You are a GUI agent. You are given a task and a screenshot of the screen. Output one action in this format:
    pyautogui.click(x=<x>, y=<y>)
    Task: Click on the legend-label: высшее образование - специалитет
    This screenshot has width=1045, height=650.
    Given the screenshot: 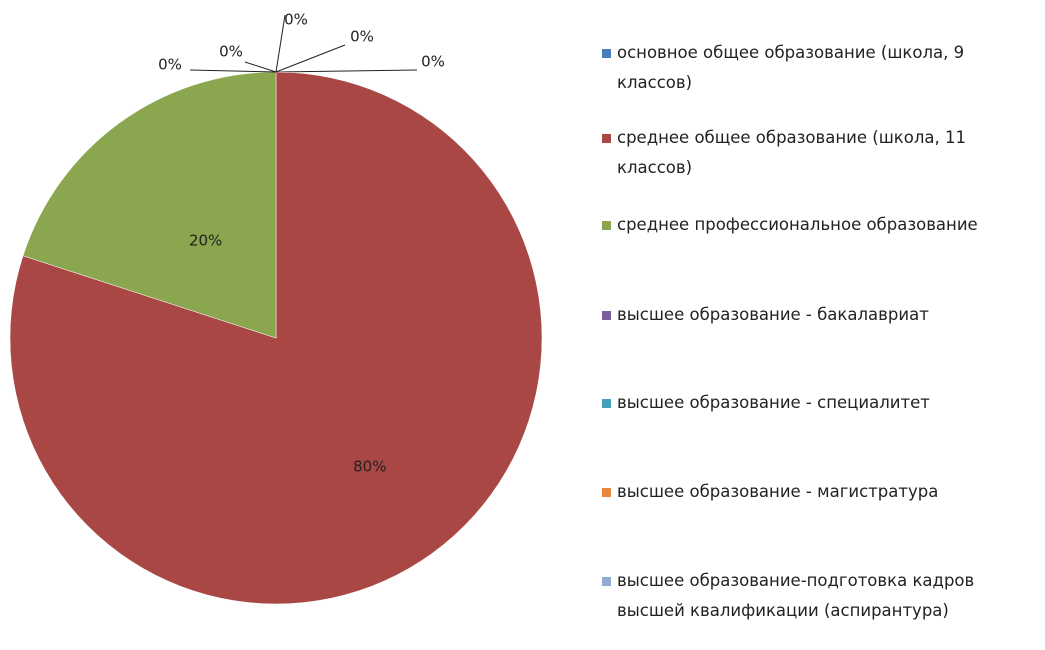 What is the action you would take?
    pyautogui.click(x=773, y=402)
    